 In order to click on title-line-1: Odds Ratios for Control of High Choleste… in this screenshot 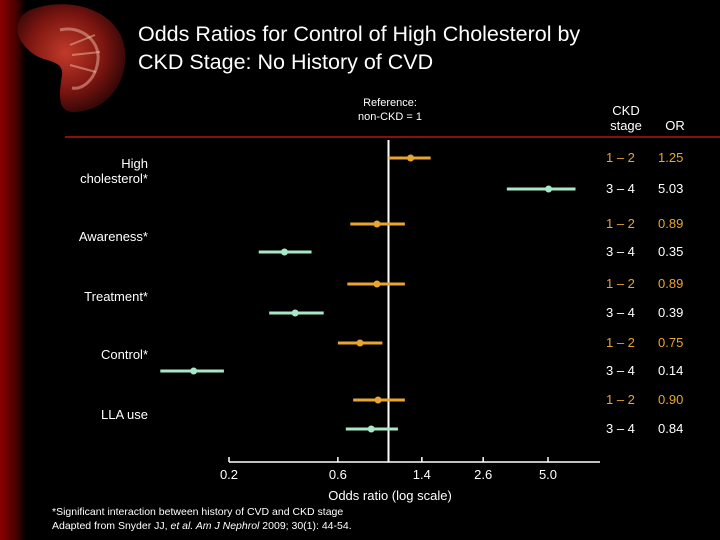, I will do `click(359, 34)`.